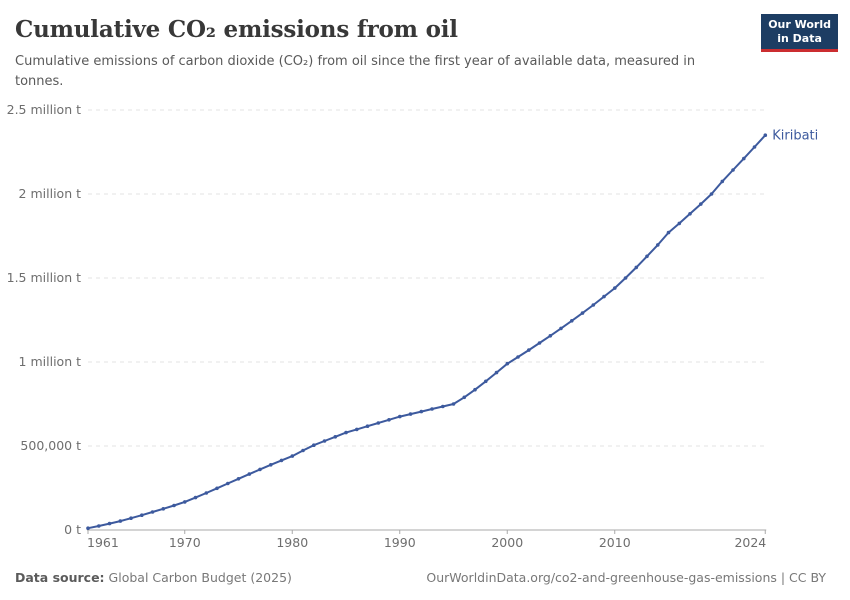  I want to click on x-tick-label: 2000, so click(507, 542).